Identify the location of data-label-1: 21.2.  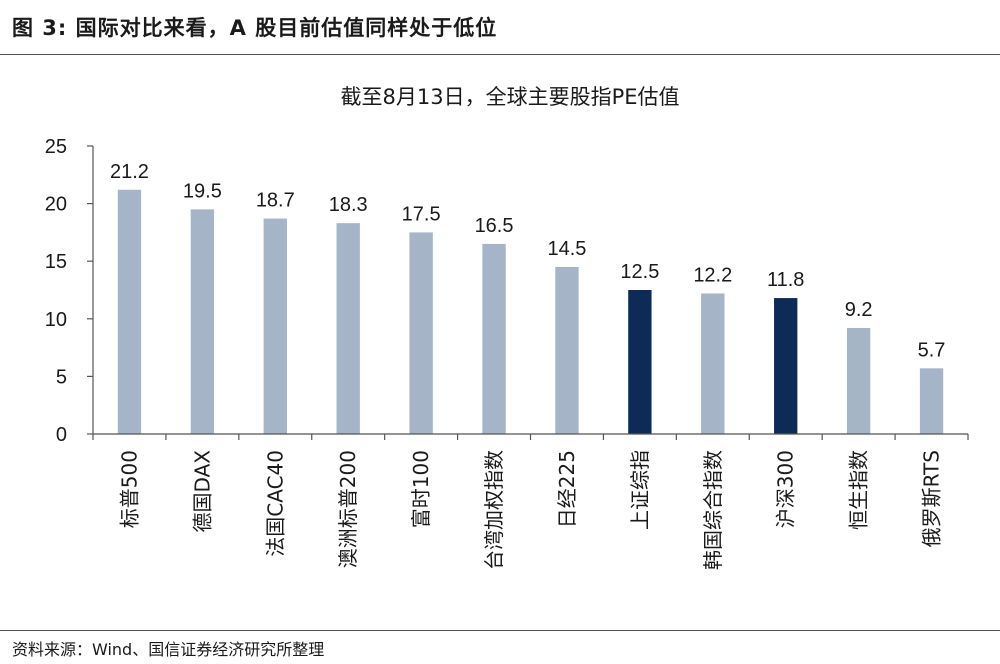
(129, 172).